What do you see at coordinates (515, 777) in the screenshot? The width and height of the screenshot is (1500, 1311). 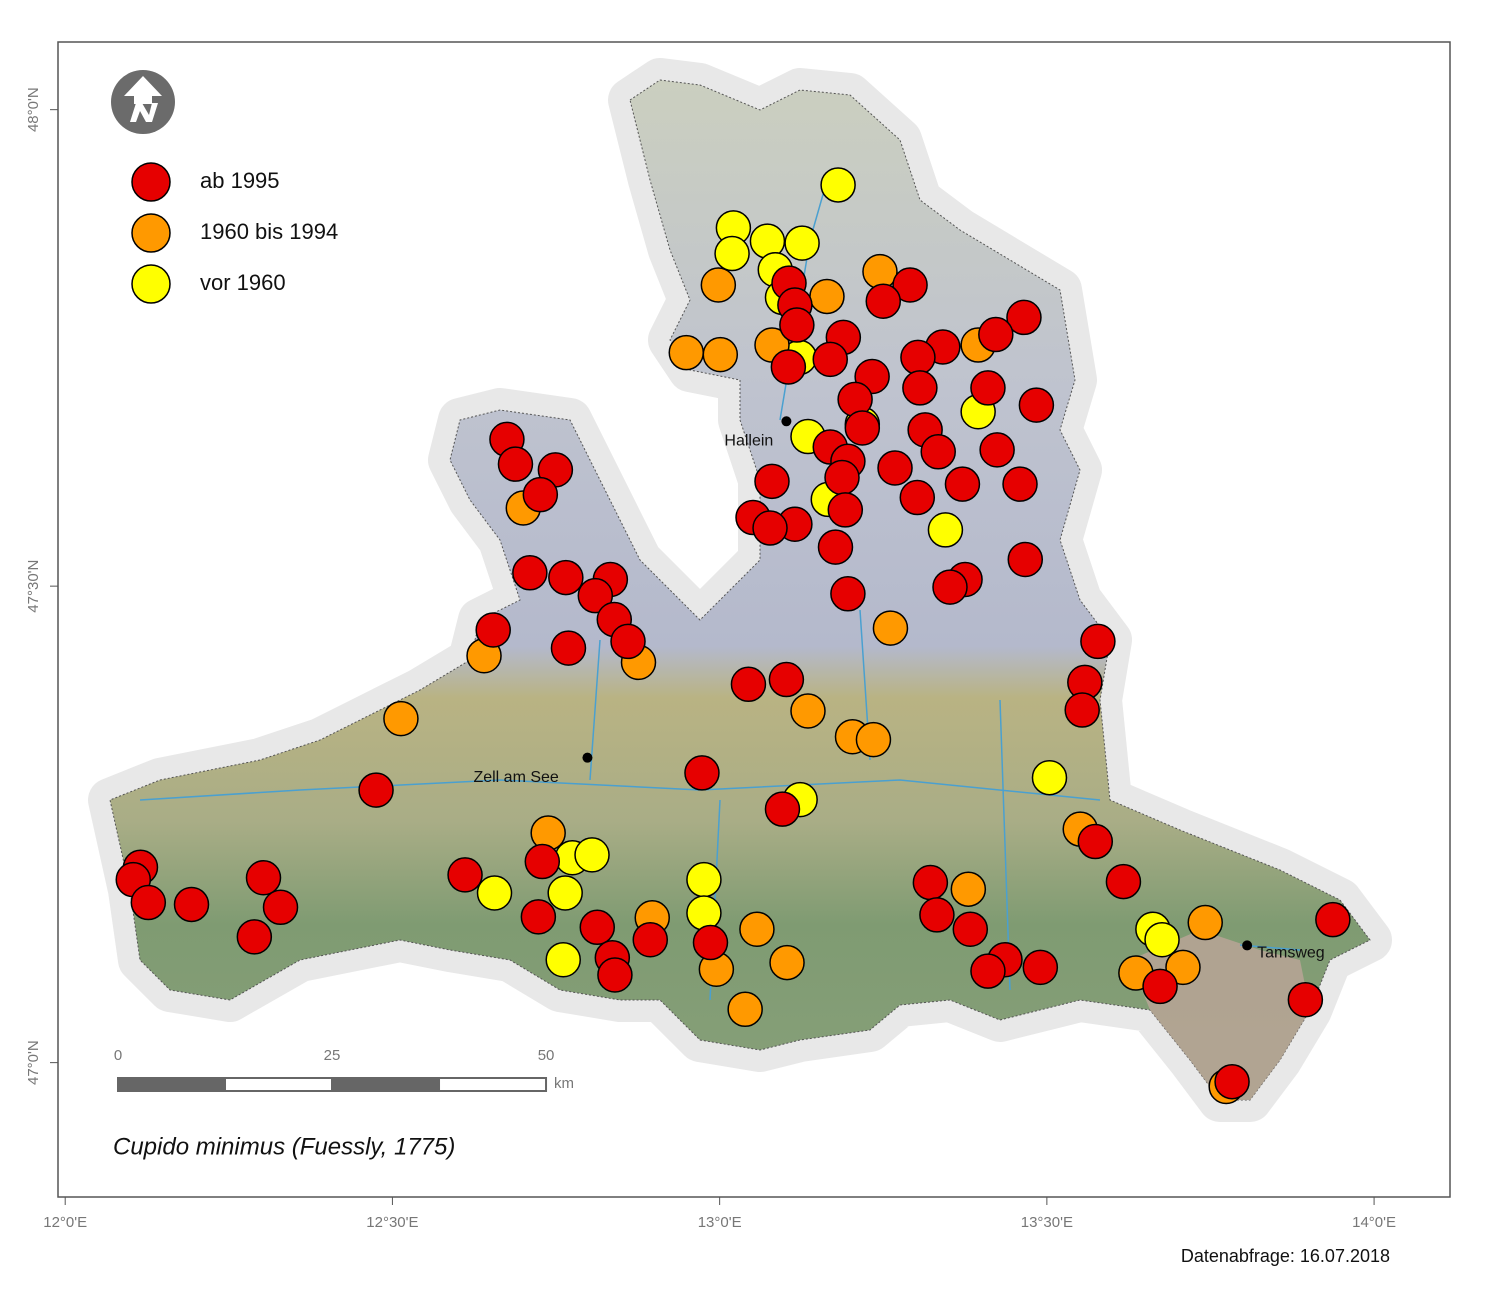 I see `place-label: Zell am See` at bounding box center [515, 777].